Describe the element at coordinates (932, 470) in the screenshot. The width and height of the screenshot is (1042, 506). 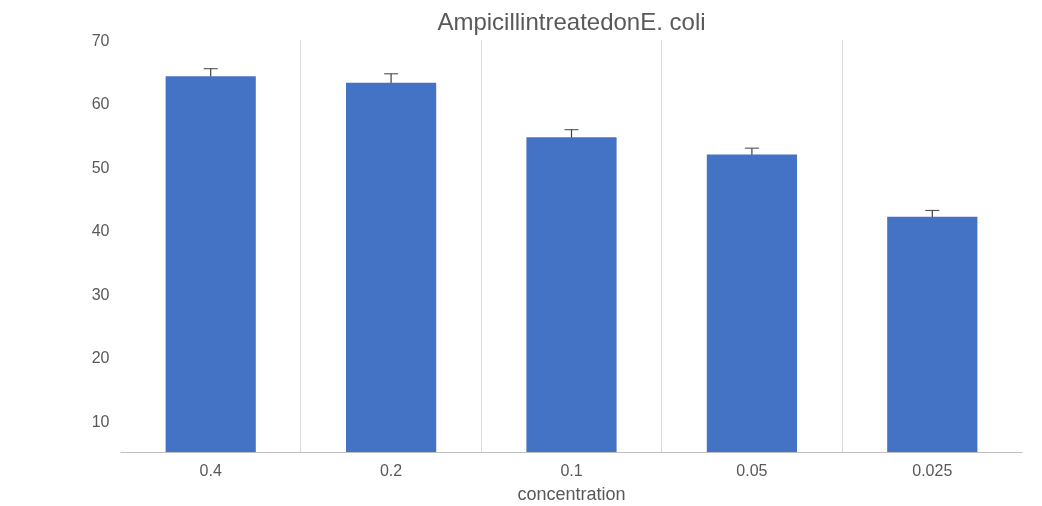
I see `x-tick-label: 0.025` at that location.